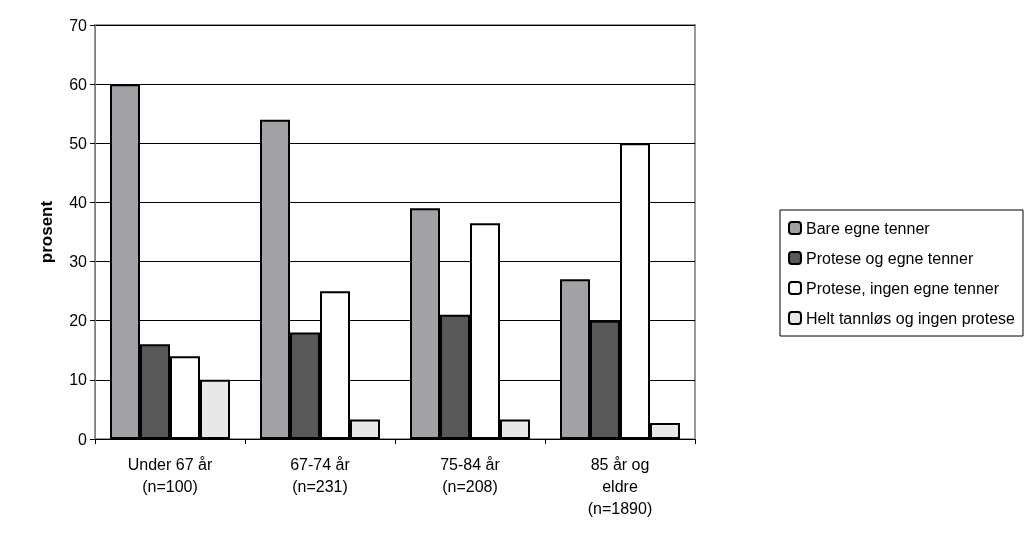 The image size is (1025, 546). I want to click on x-tick-label: 75-84 år (n=208), so click(470, 475).